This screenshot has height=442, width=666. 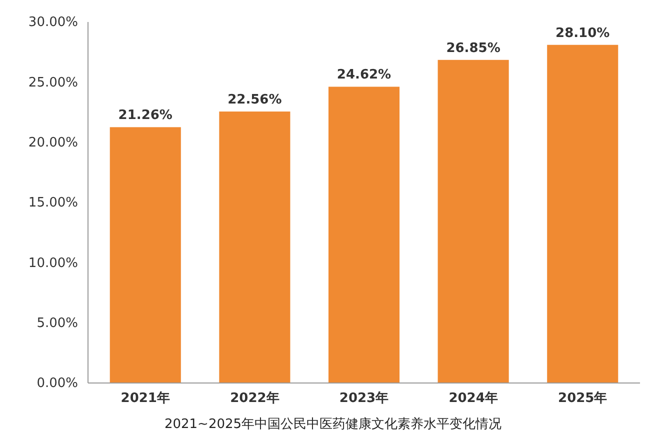 I want to click on data-label: 22.56%, so click(x=255, y=100).